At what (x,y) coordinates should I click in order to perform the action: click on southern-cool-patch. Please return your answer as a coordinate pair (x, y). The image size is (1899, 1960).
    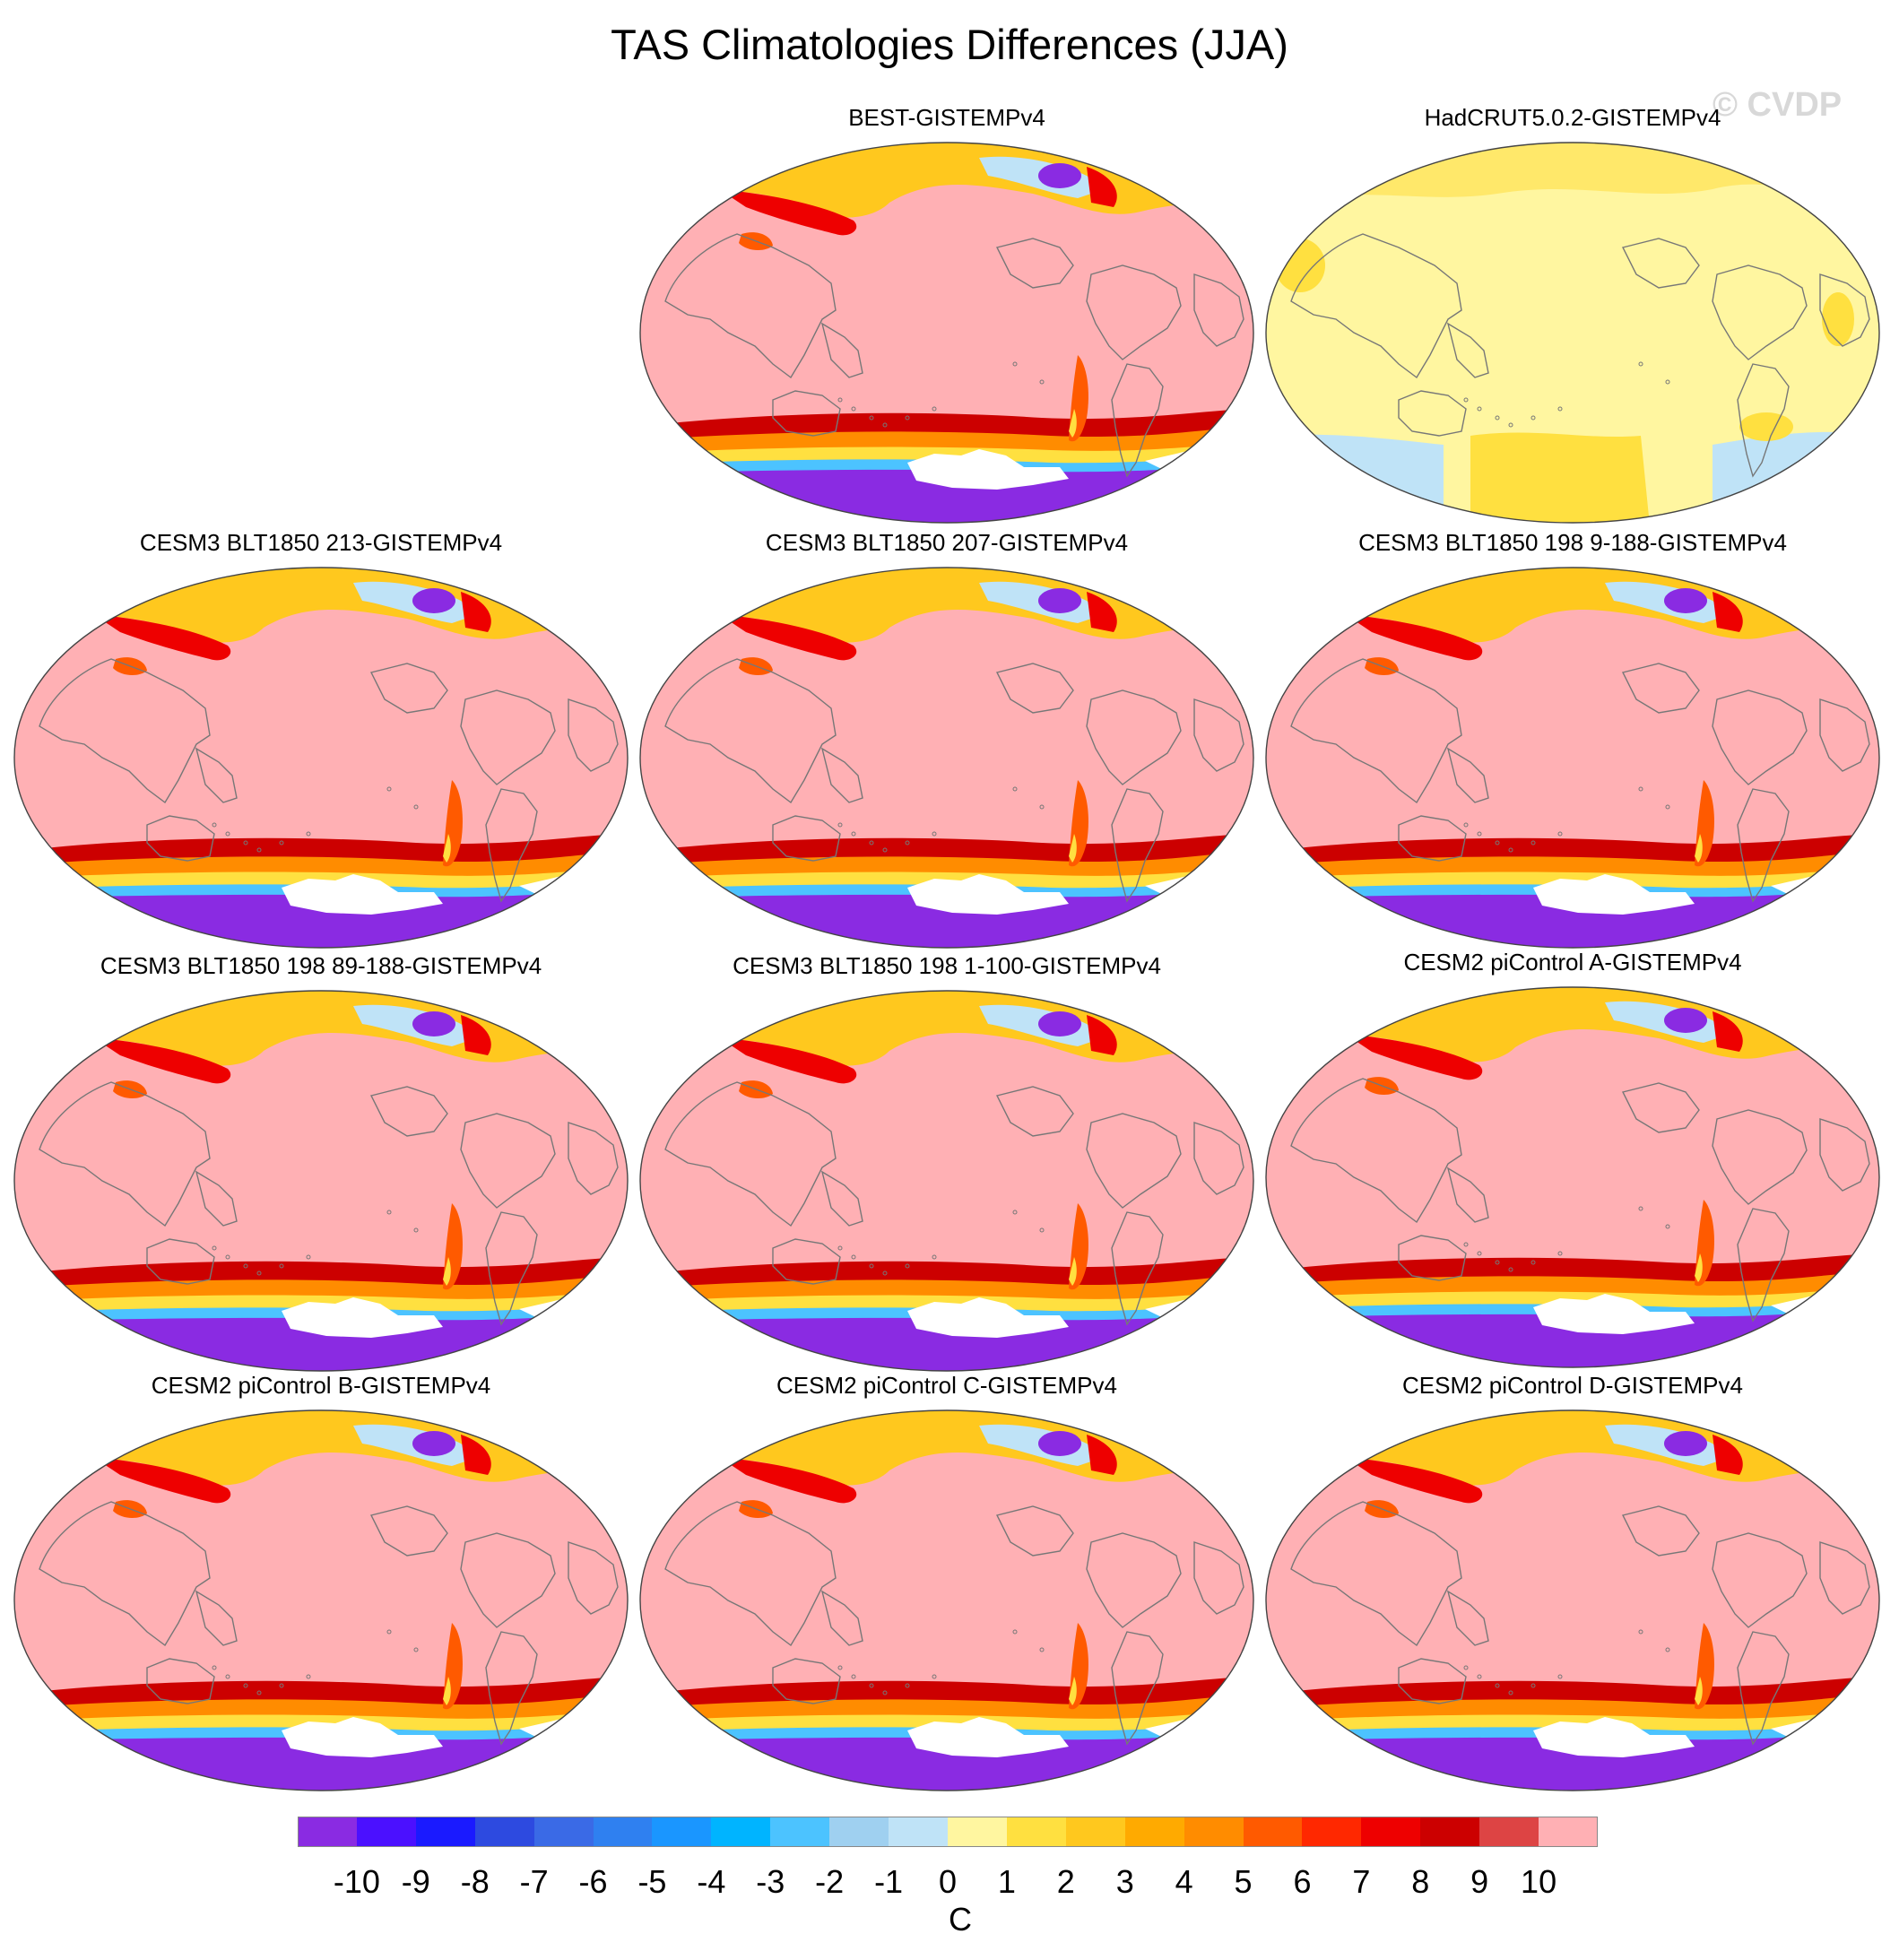
    Looking at the image, I should click on (1796, 477).